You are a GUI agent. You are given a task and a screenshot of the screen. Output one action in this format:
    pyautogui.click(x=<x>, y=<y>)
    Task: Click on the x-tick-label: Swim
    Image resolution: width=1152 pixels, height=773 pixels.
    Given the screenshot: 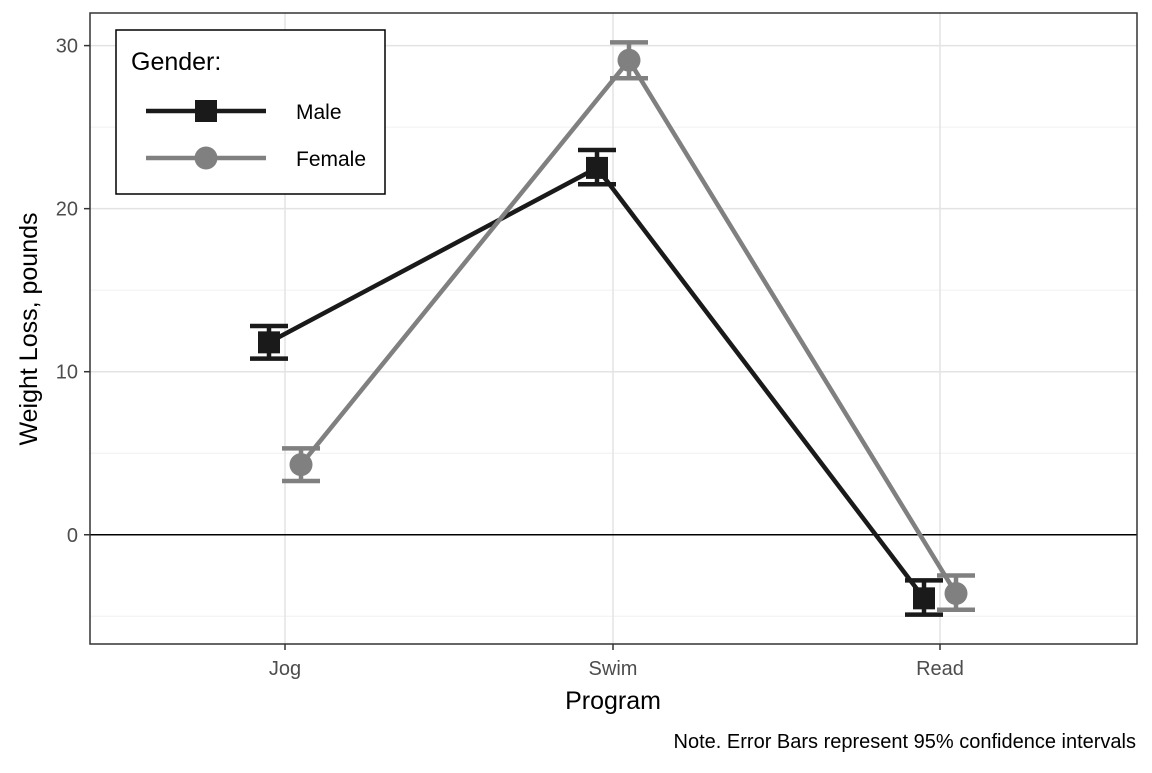 What is the action you would take?
    pyautogui.click(x=613, y=669)
    